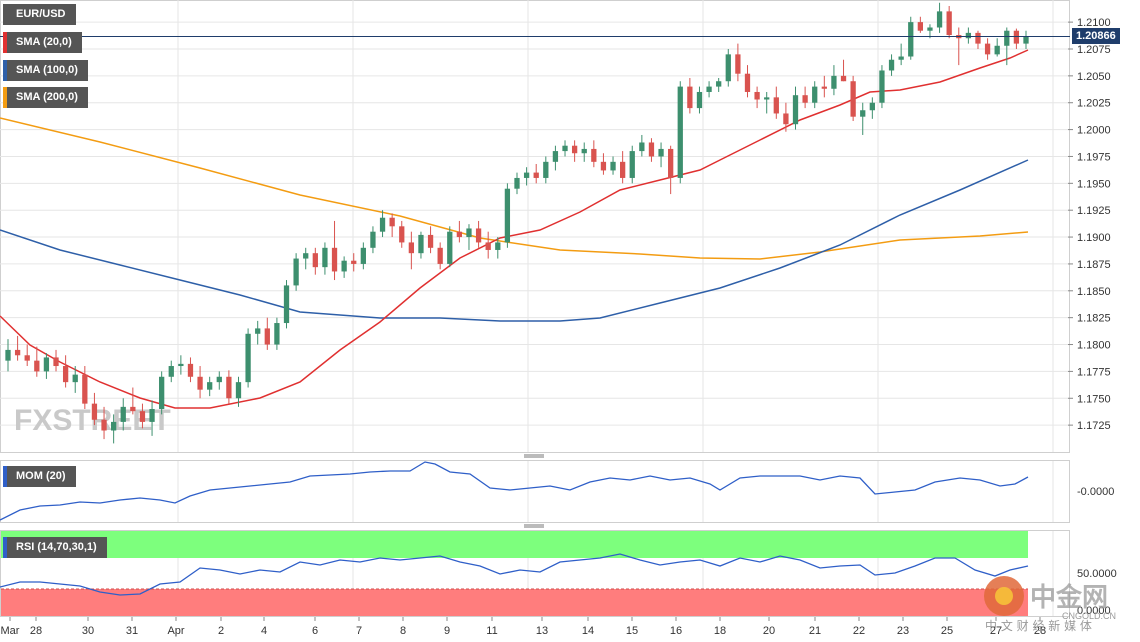  What do you see at coordinates (45, 70) in the screenshot?
I see `legend-sma100: SMA (100,0)` at bounding box center [45, 70].